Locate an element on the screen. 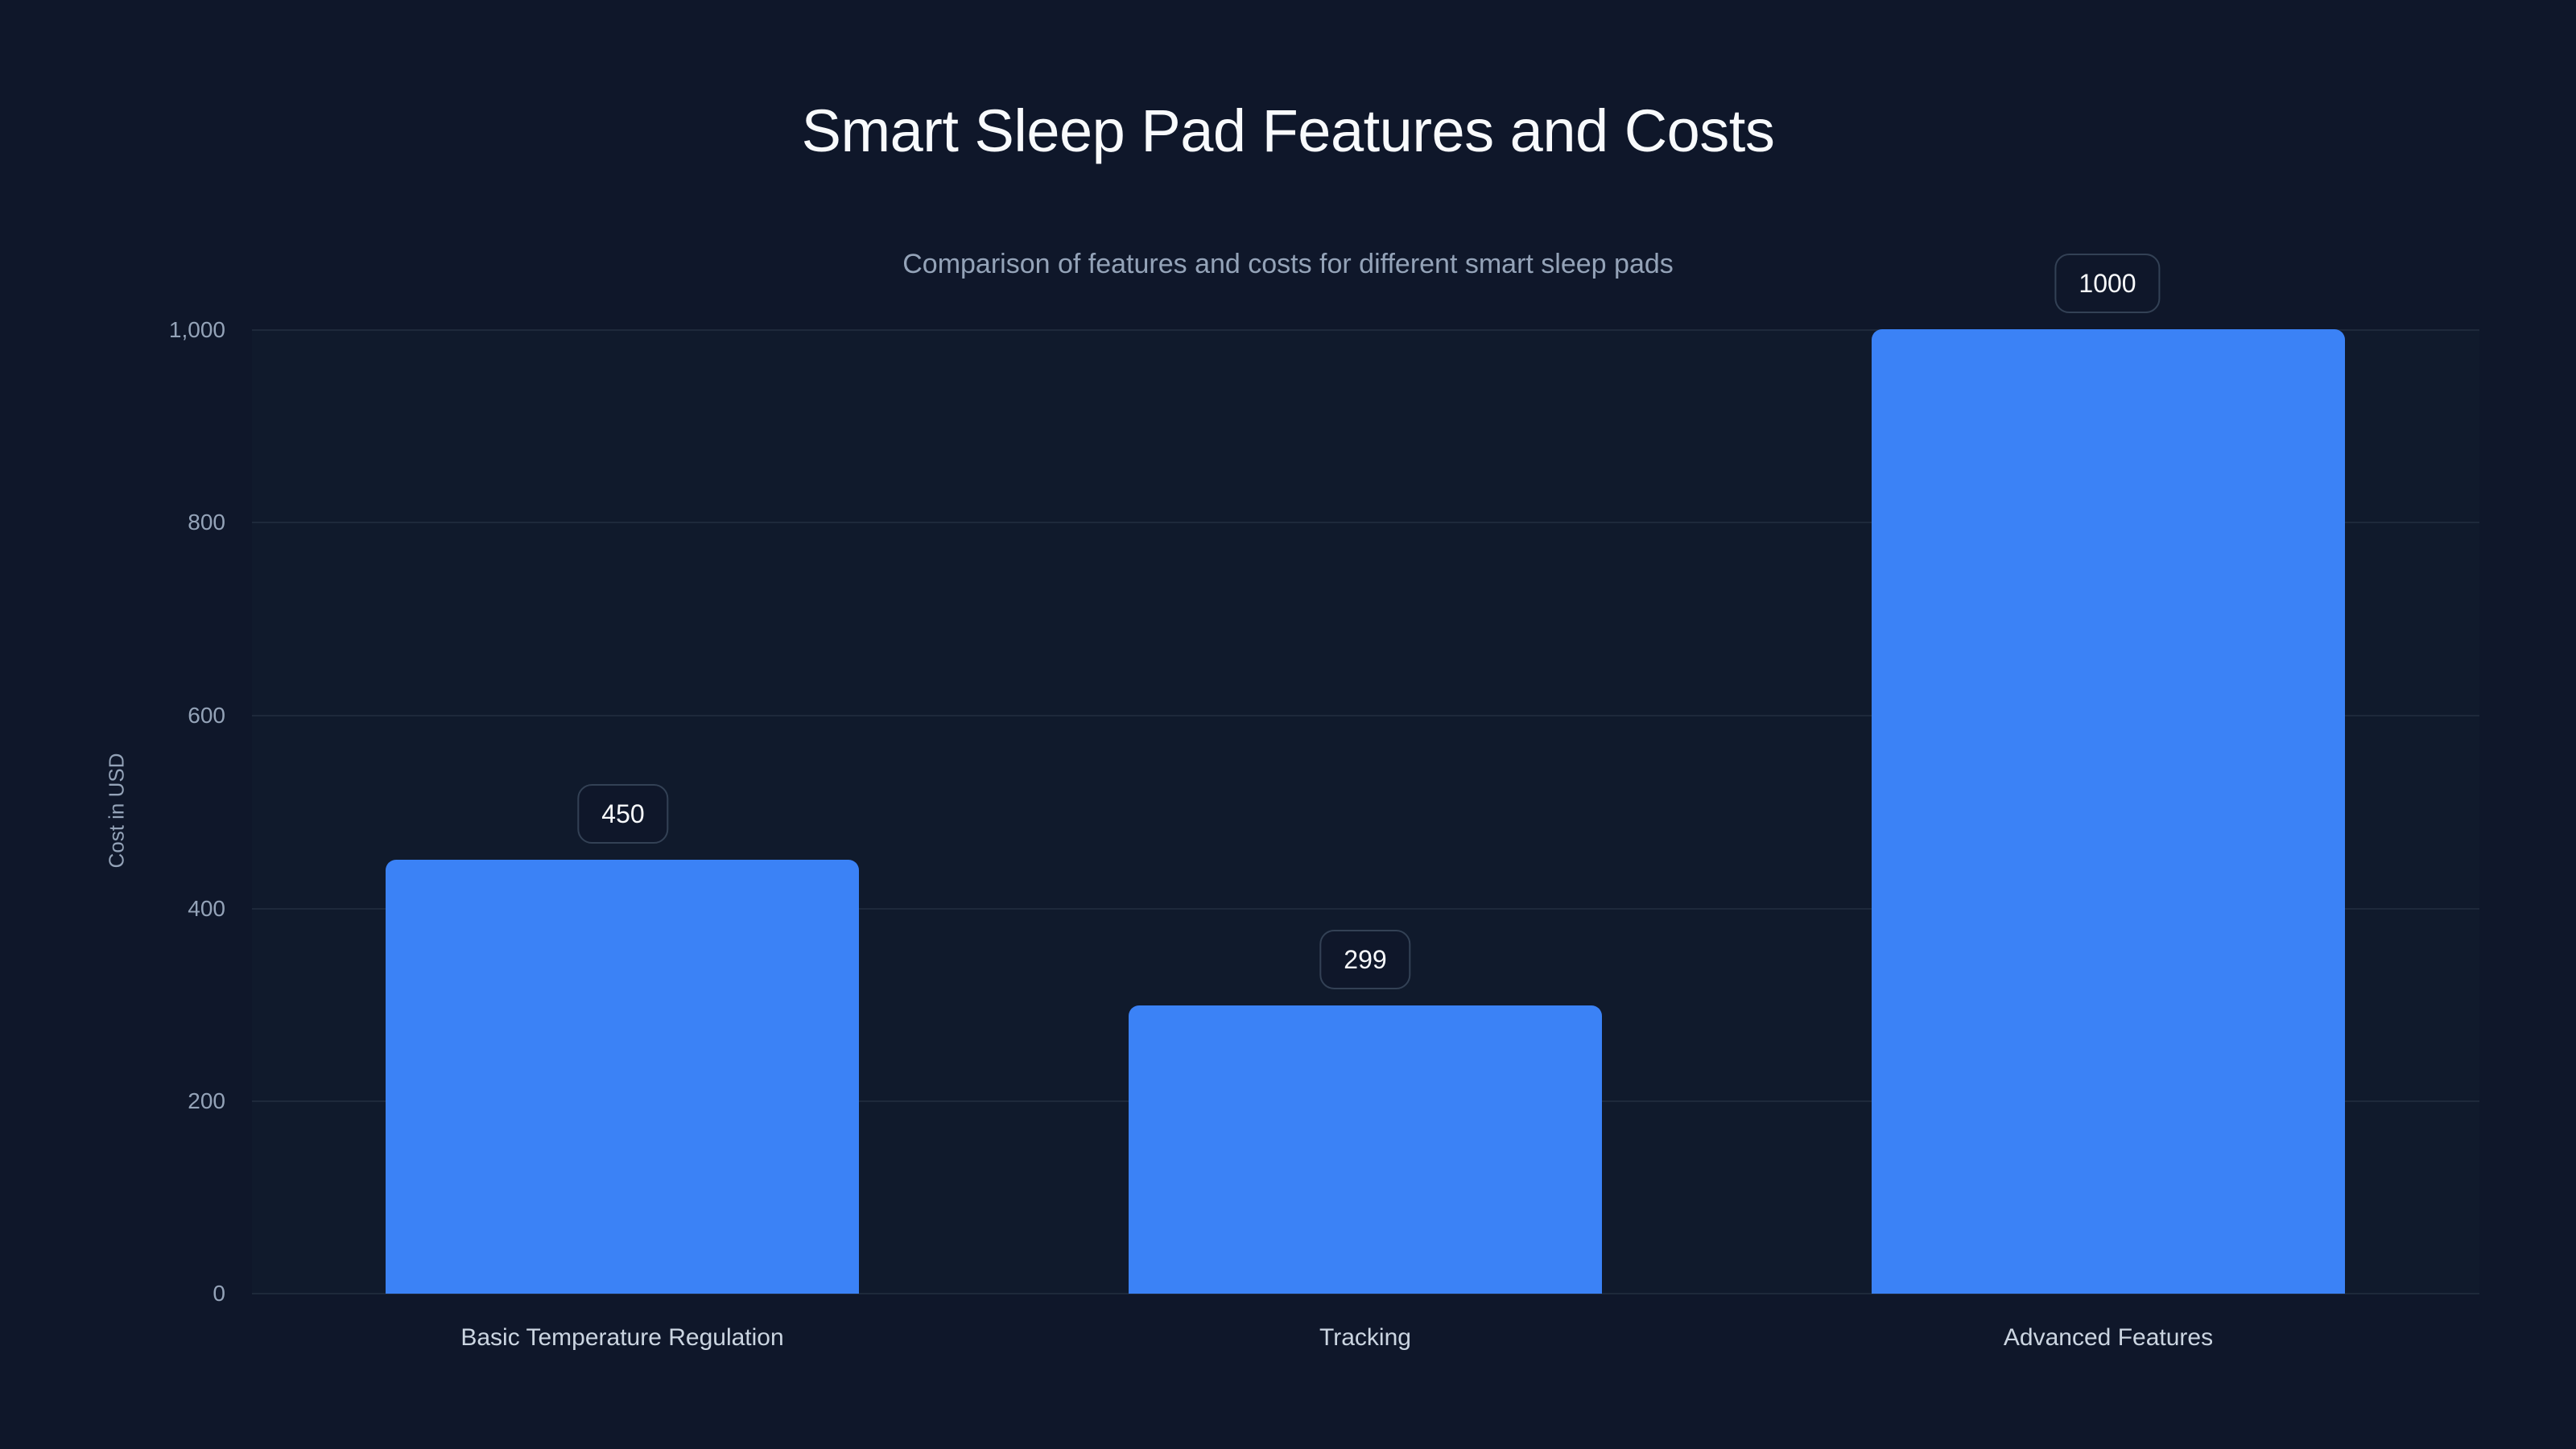 The height and width of the screenshot is (1449, 2576). bar-value-label: 299 is located at coordinates (1365, 959).